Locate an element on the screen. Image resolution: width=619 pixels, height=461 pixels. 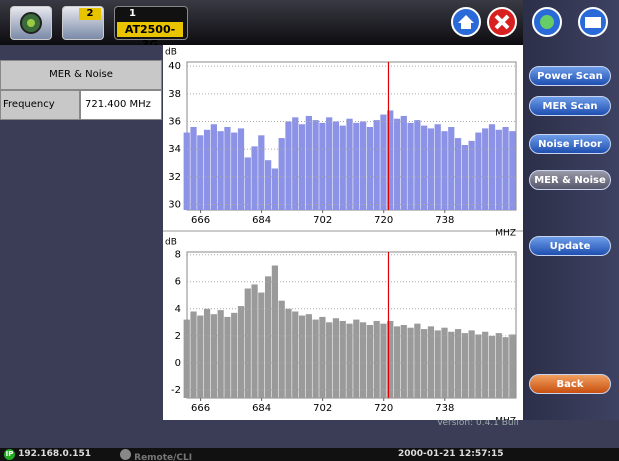
header: 2 1 AT2500-3G is located at coordinates (309, 25).